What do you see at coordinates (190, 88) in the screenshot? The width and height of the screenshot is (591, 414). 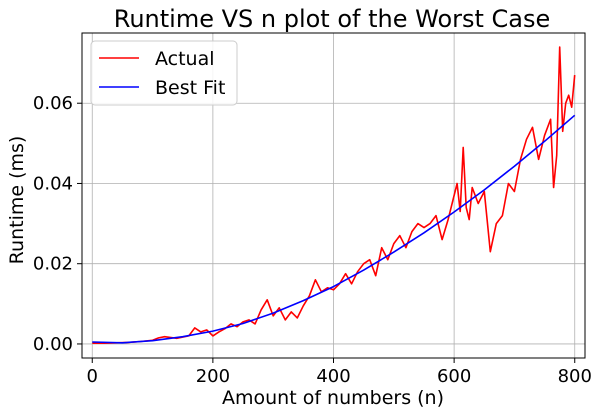 I see `legend-label-best-fit: Best Fit` at bounding box center [190, 88].